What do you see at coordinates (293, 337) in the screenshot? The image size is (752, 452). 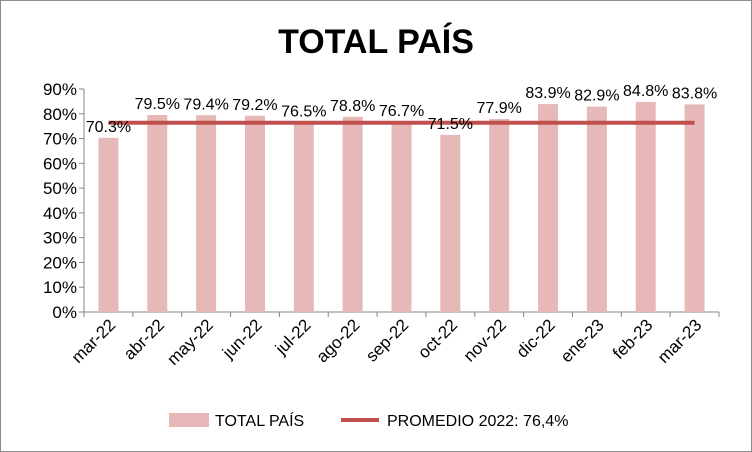 I see `x-tick-label: jul-22` at bounding box center [293, 337].